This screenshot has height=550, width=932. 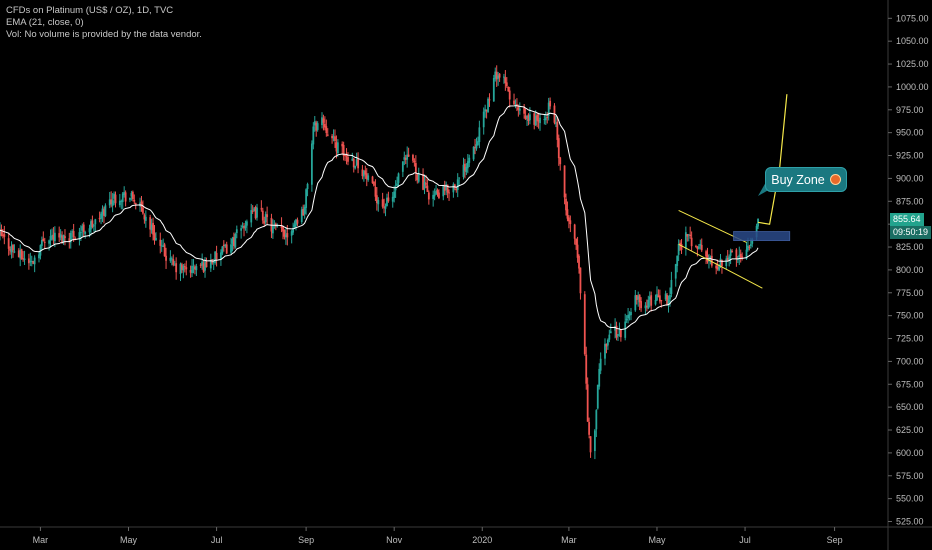 What do you see at coordinates (45, 22) in the screenshot?
I see `ema-legend: EMA (21, close, 0)` at bounding box center [45, 22].